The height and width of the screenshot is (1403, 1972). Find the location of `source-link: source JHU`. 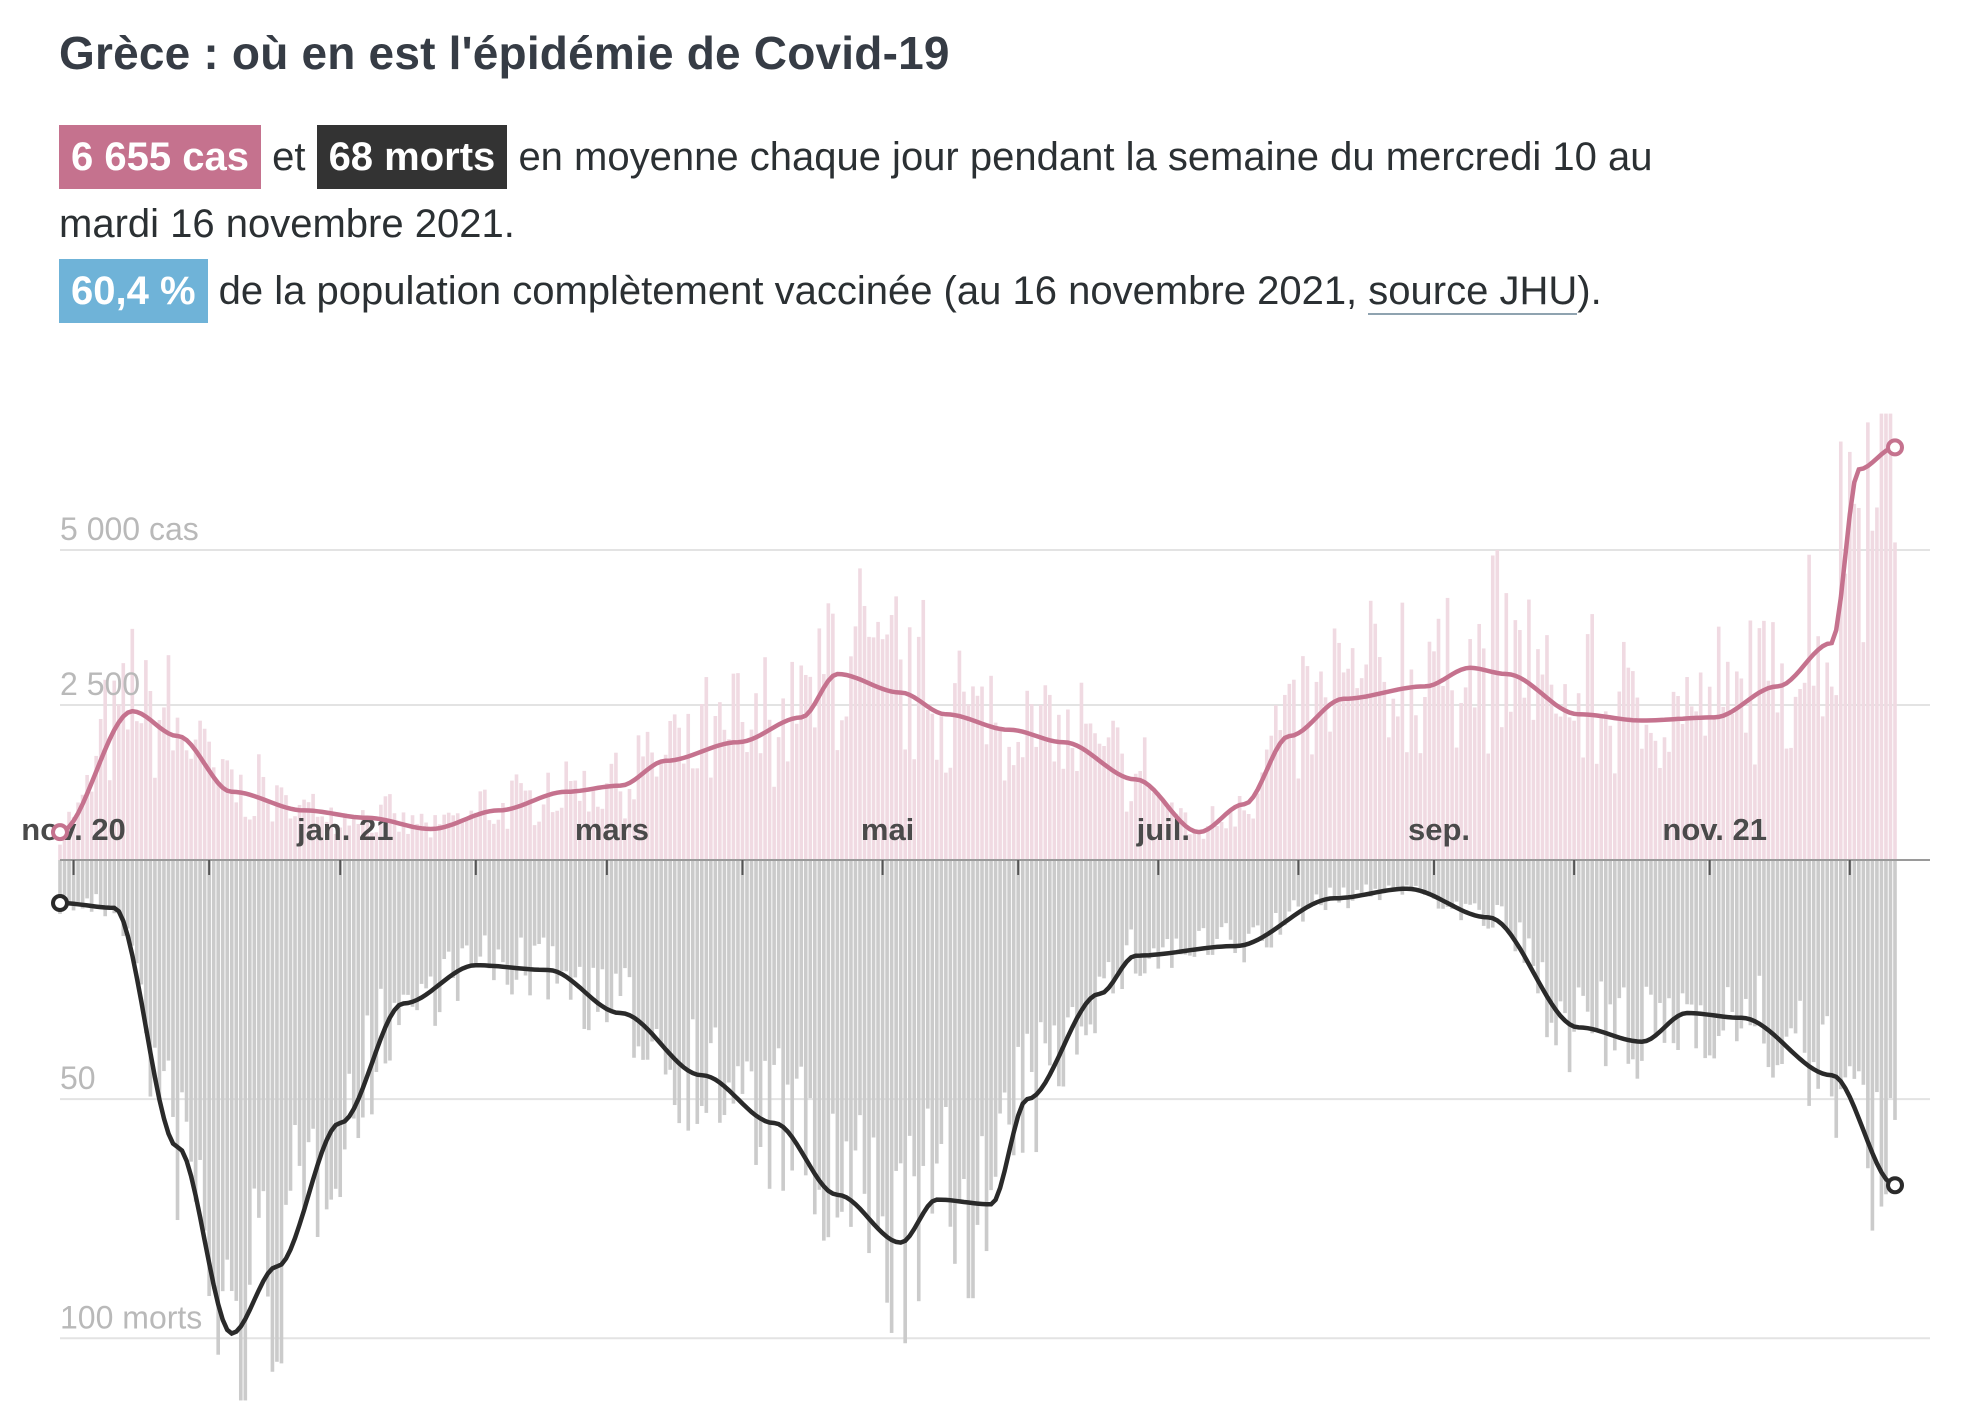

source-link: source JHU is located at coordinates (1473, 292).